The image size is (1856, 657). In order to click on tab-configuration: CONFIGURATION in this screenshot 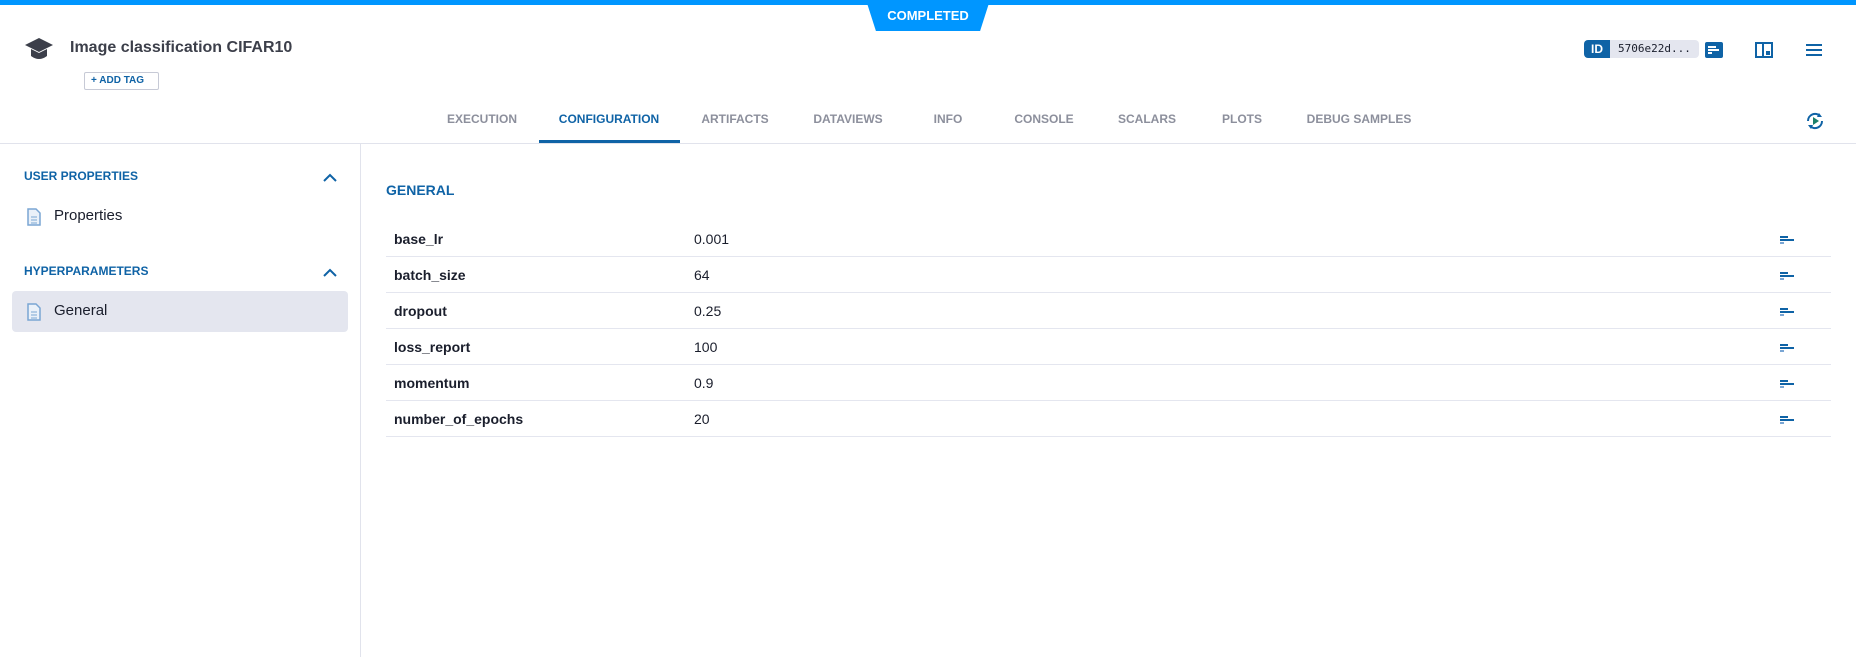, I will do `click(609, 119)`.